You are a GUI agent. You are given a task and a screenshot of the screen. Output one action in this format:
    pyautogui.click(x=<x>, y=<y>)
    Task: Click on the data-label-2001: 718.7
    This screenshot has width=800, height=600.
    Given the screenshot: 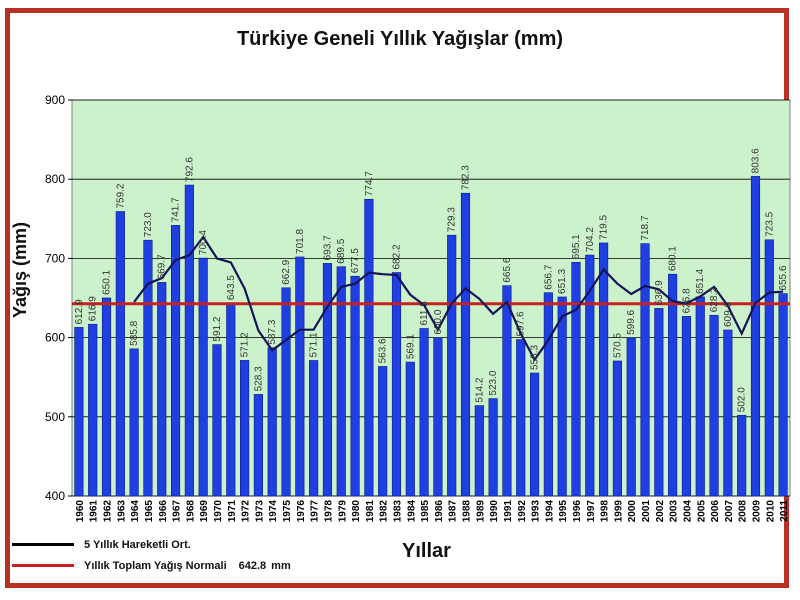 What is the action you would take?
    pyautogui.click(x=645, y=227)
    